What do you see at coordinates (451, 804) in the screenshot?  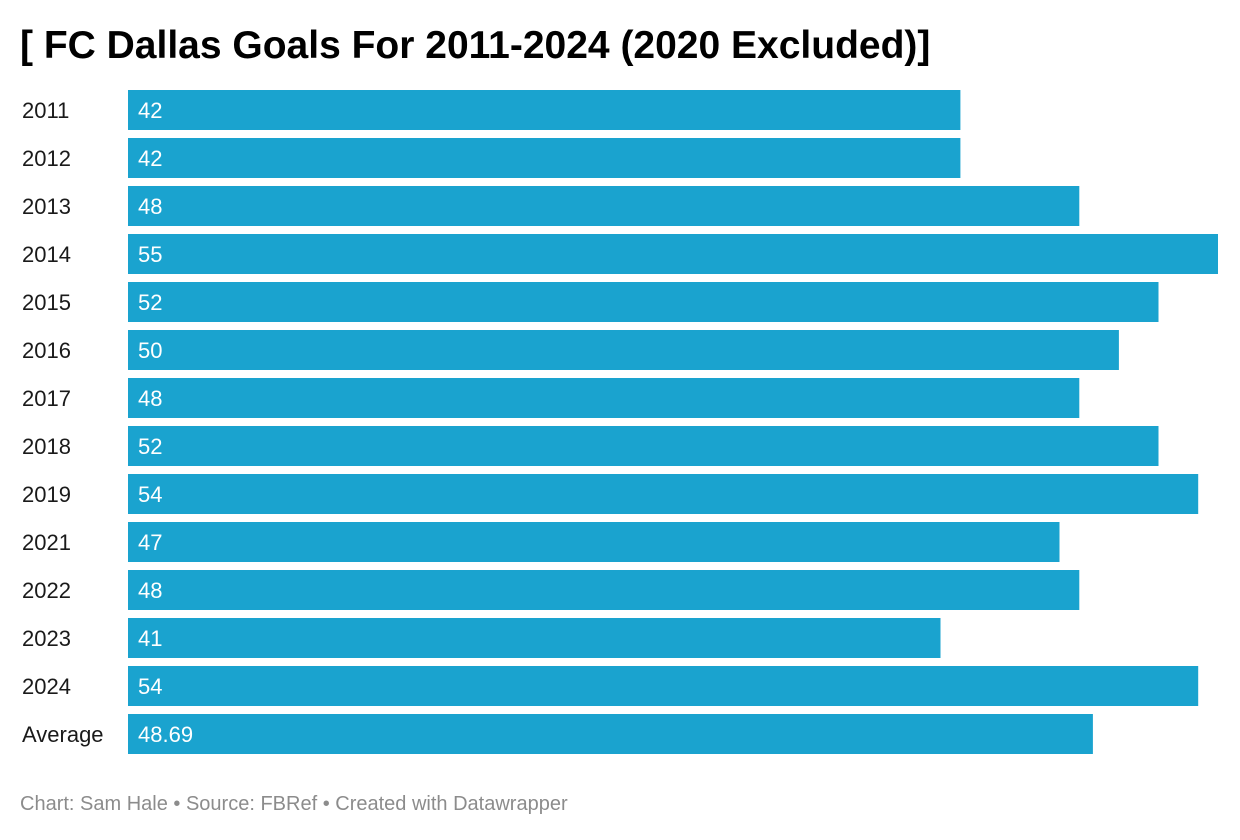 I see `footer-credit: Created with Datawrapper` at bounding box center [451, 804].